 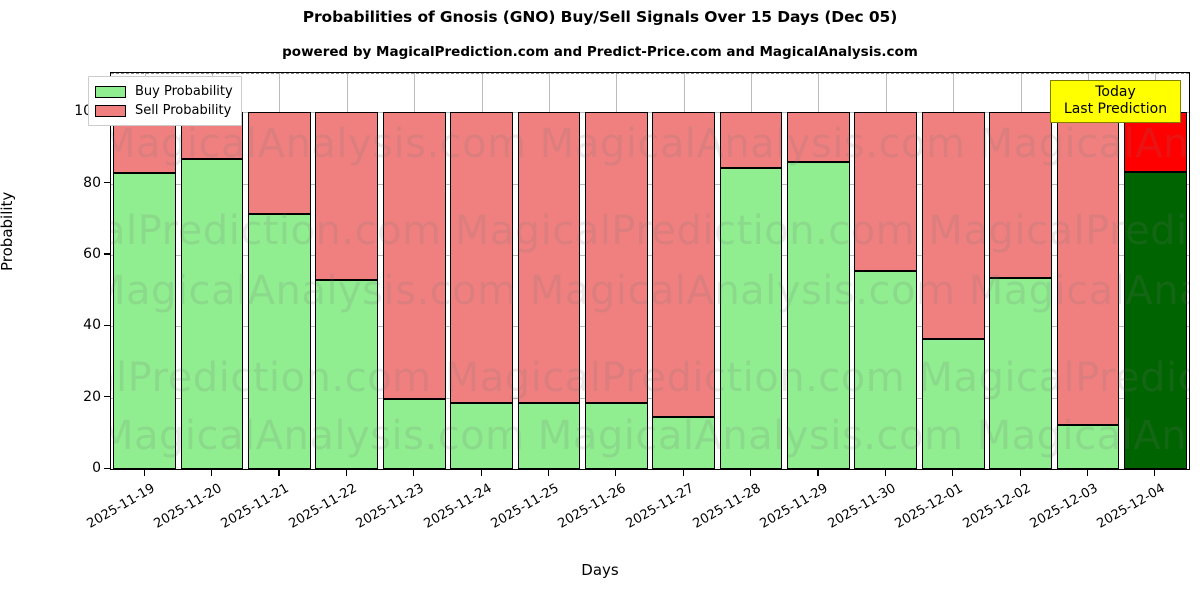 I want to click on x-axis-label: Days, so click(x=600, y=570).